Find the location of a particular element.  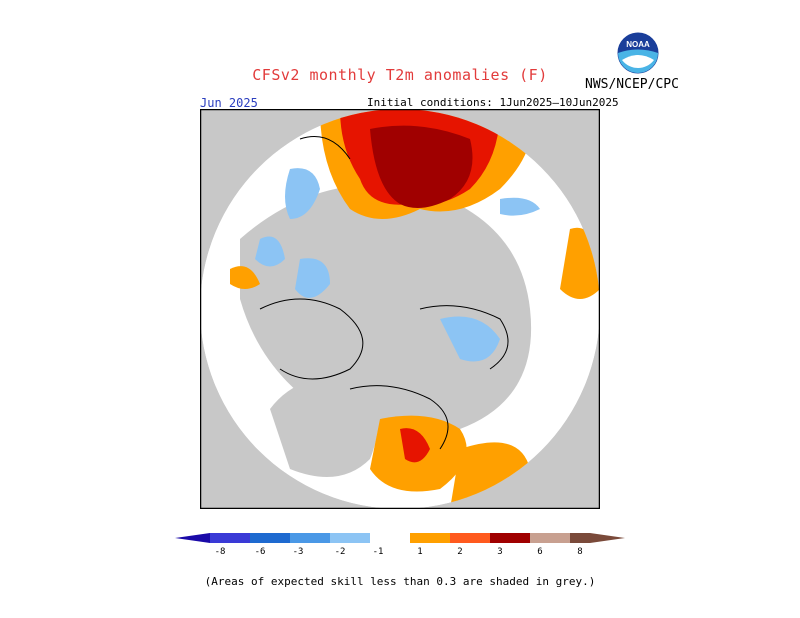

legend-bin--6--3 is located at coordinates (270, 538).